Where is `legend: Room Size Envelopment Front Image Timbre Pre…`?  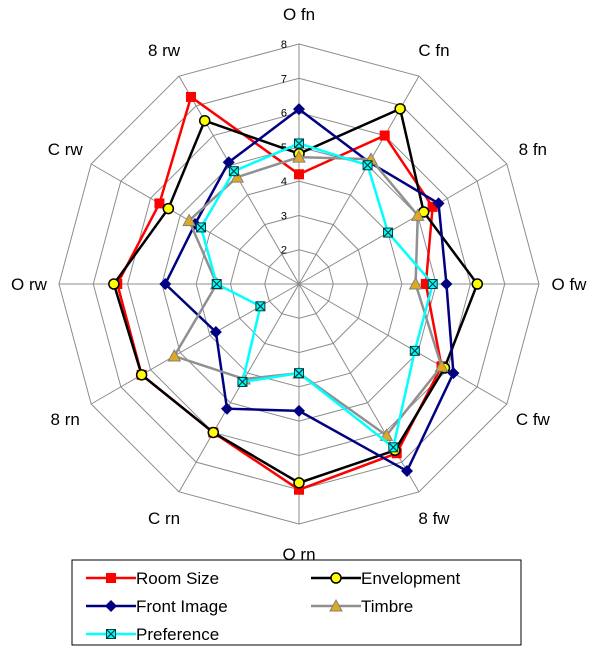 legend: Room Size Envelopment Front Image Timbre Pre… is located at coordinates (296, 602).